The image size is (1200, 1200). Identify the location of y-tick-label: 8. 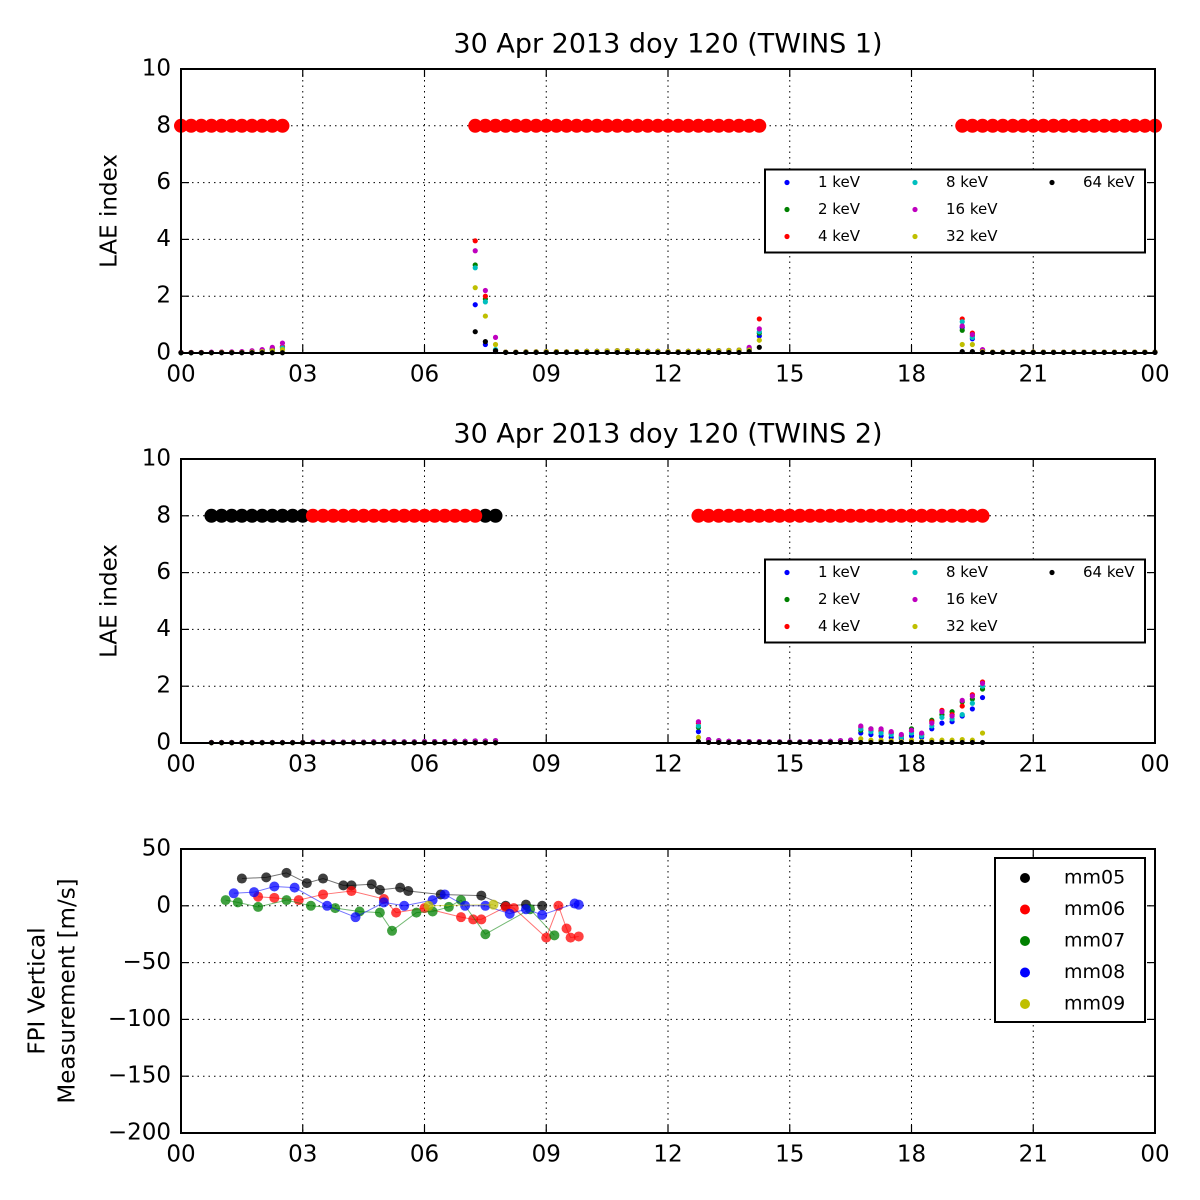
(163, 125).